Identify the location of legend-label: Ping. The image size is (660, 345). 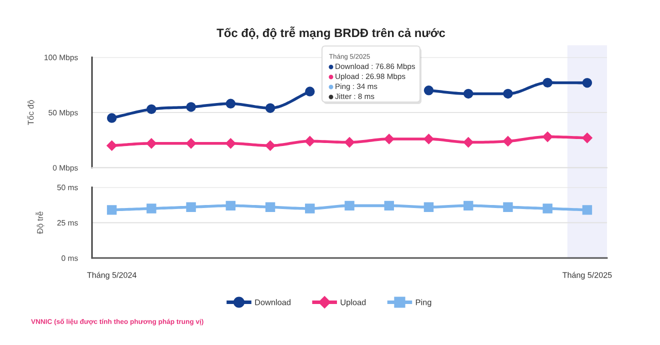
(424, 303).